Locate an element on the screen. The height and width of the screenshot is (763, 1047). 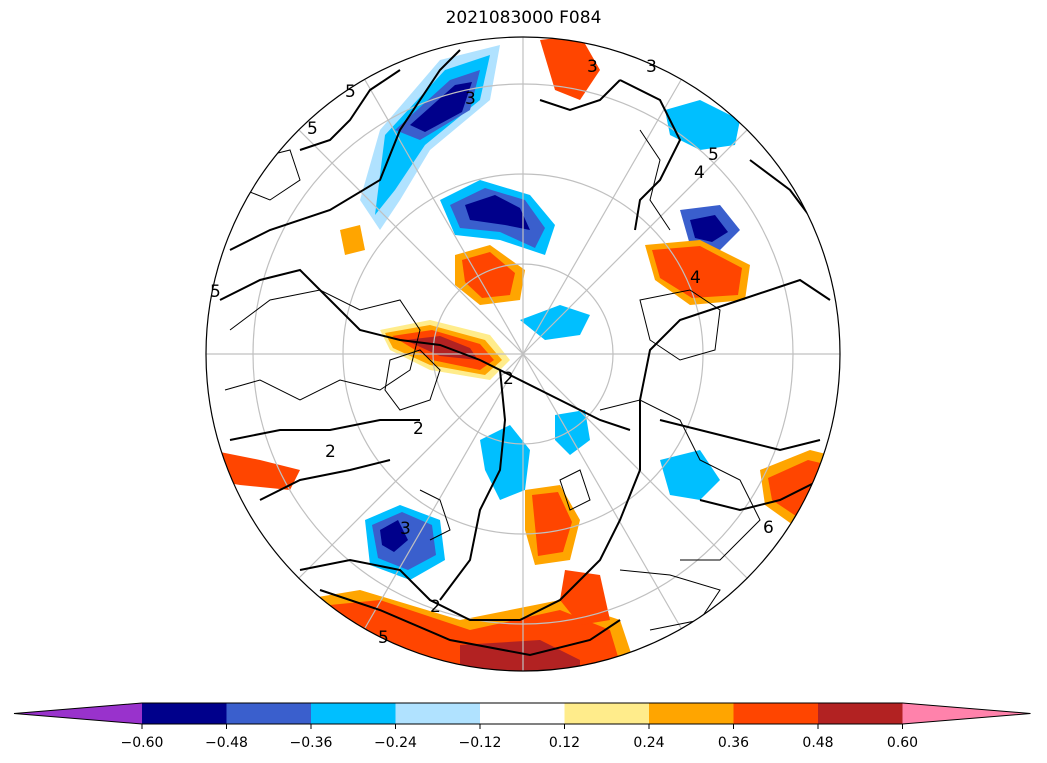
colorbar is located at coordinates (522, 715).